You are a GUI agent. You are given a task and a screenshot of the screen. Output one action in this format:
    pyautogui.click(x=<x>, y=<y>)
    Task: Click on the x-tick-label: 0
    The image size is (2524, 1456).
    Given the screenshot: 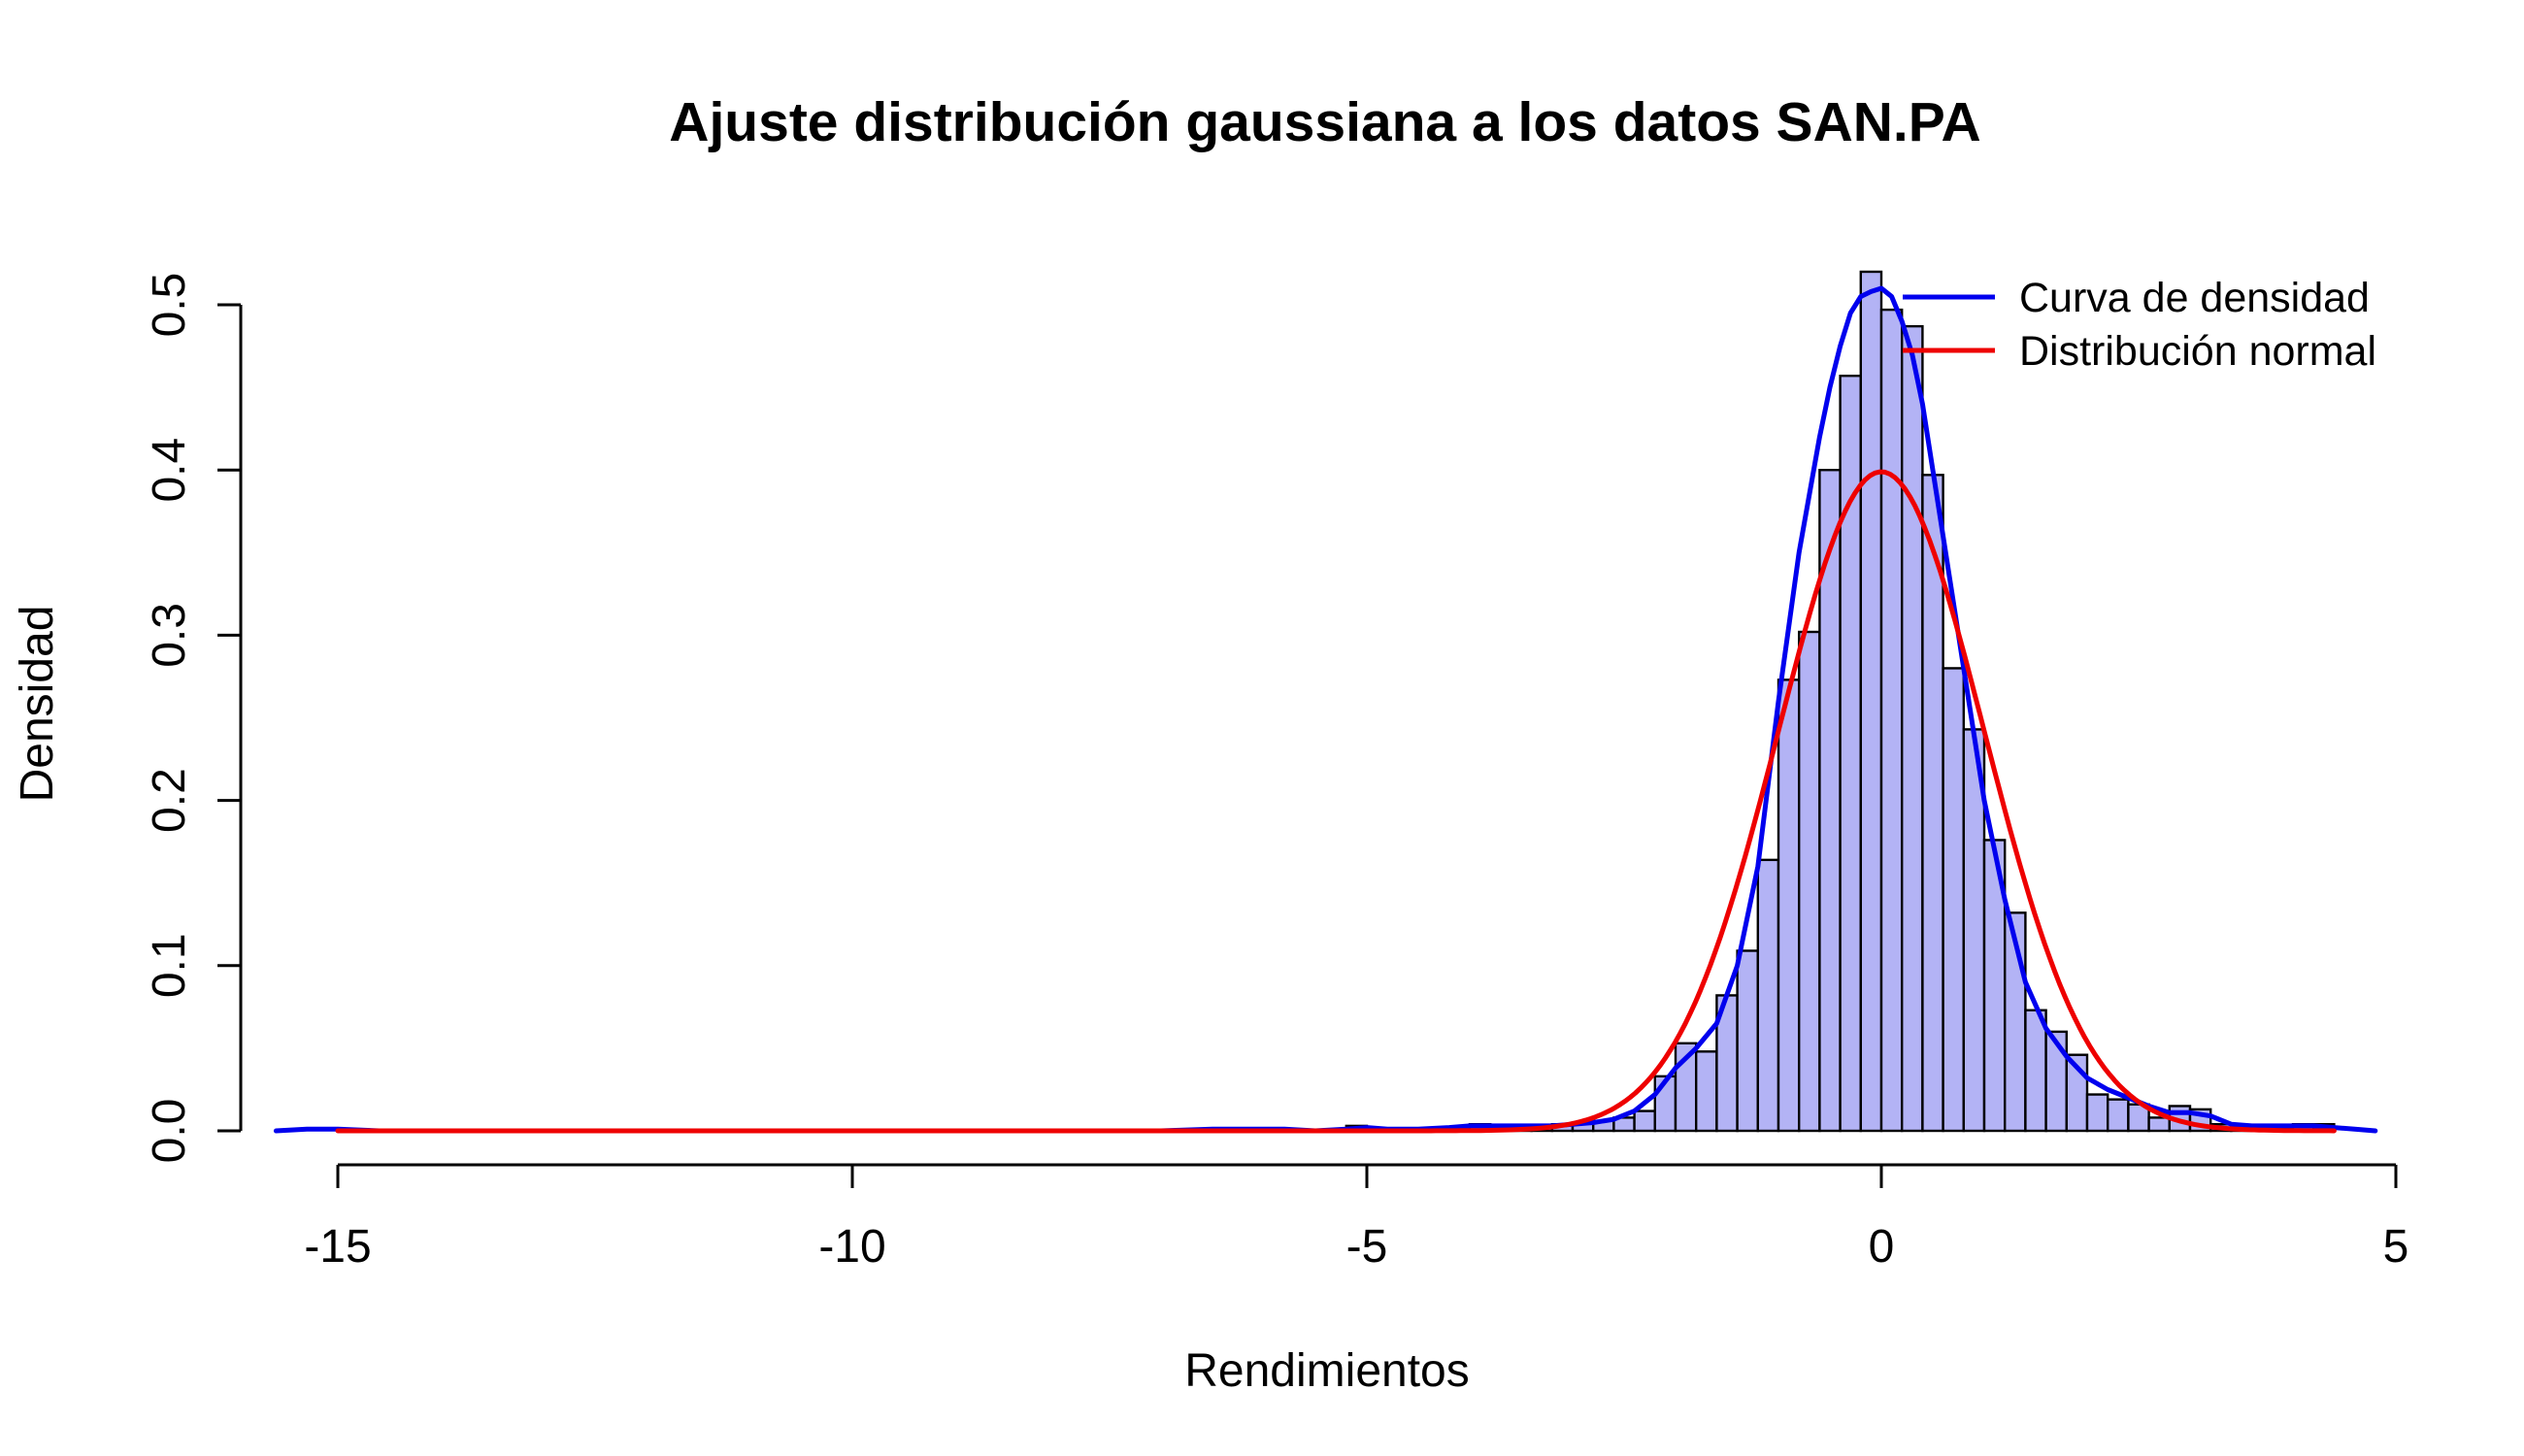 What is the action you would take?
    pyautogui.click(x=1882, y=1247)
    